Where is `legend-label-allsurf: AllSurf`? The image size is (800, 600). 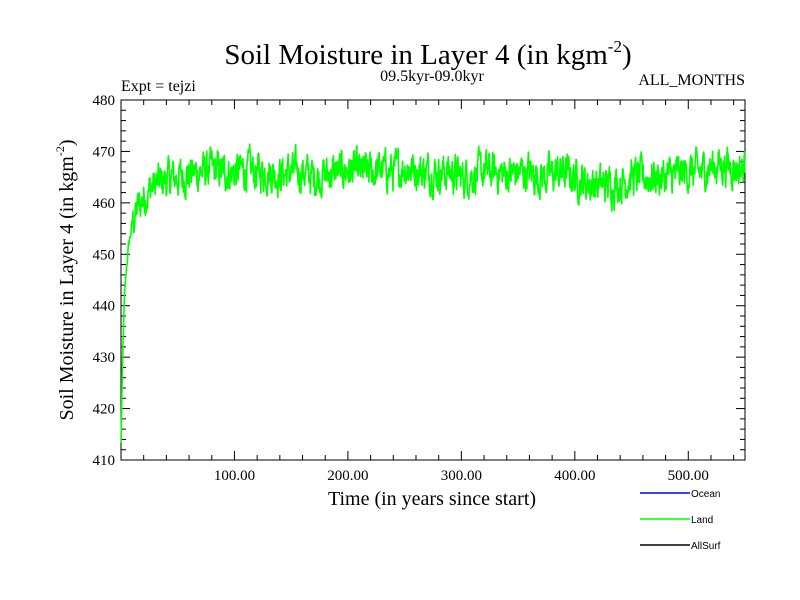 legend-label-allsurf: AllSurf is located at coordinates (706, 546).